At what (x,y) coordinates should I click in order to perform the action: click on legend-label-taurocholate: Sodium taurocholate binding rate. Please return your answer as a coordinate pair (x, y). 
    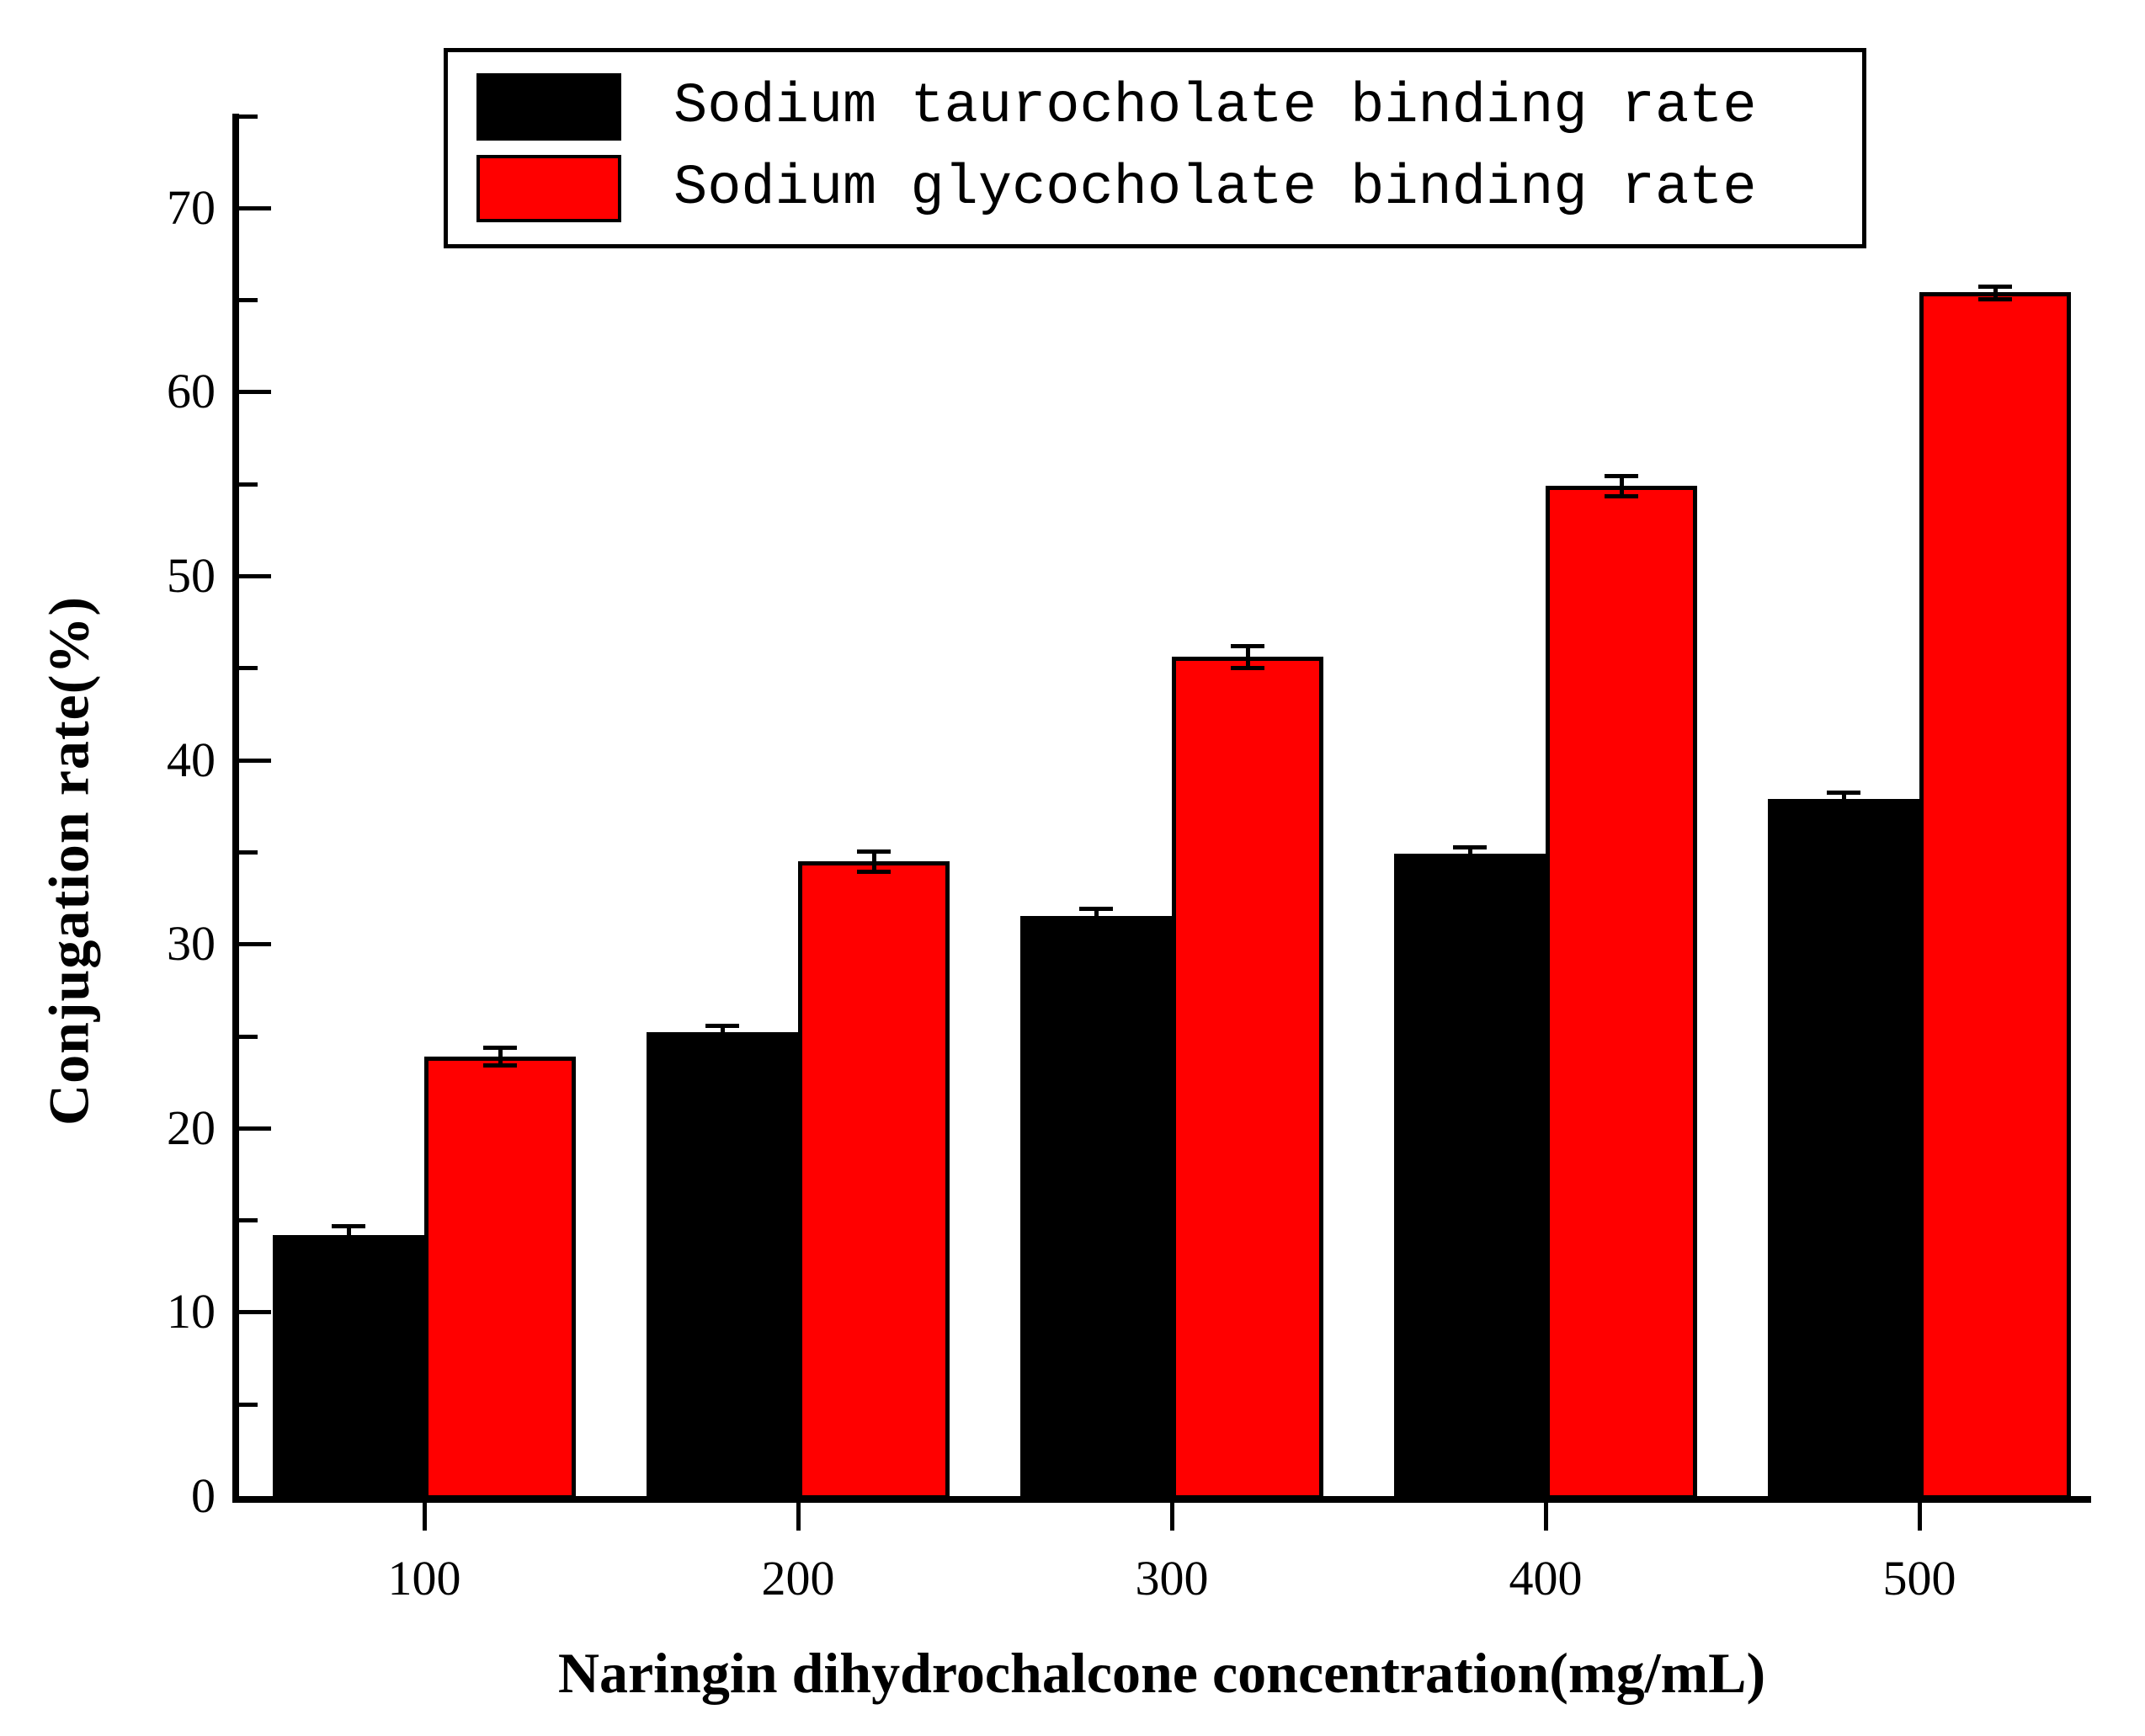
    Looking at the image, I should click on (1215, 106).